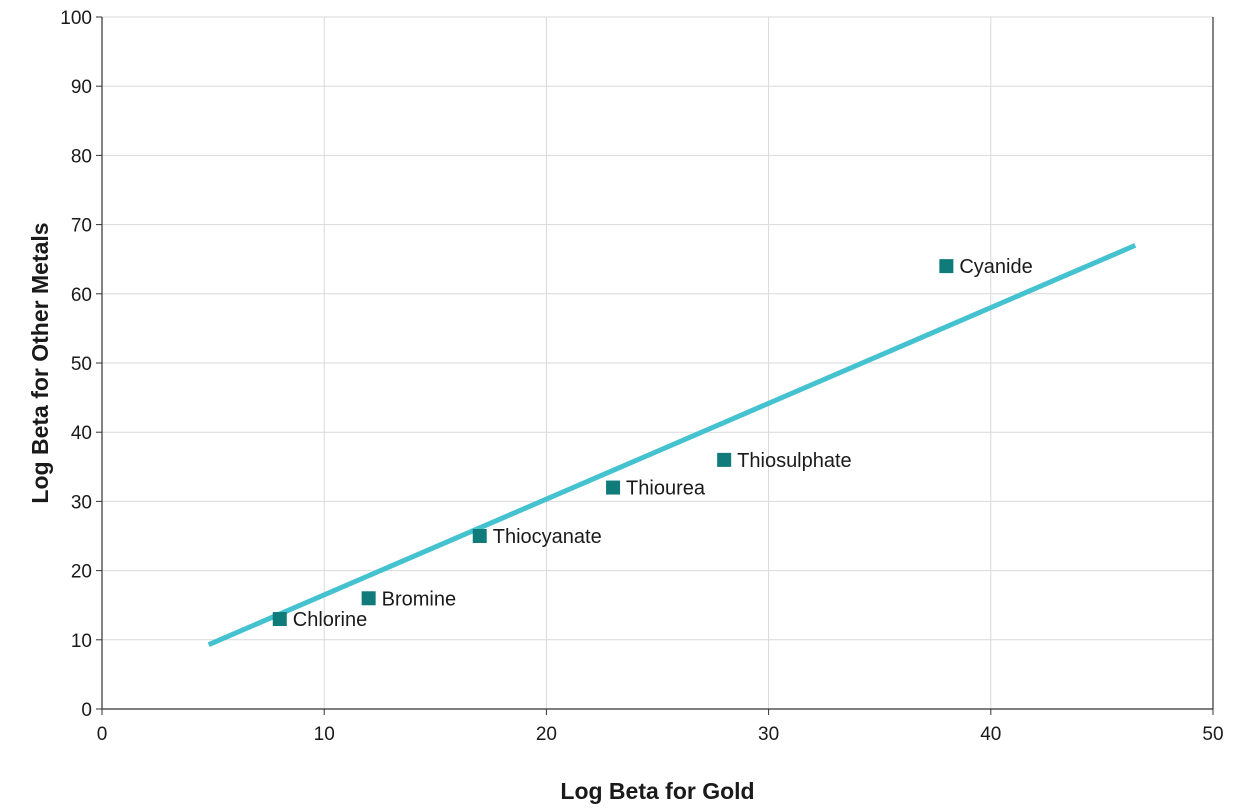 The height and width of the screenshot is (811, 1233). I want to click on point-chlorine, so click(279, 619).